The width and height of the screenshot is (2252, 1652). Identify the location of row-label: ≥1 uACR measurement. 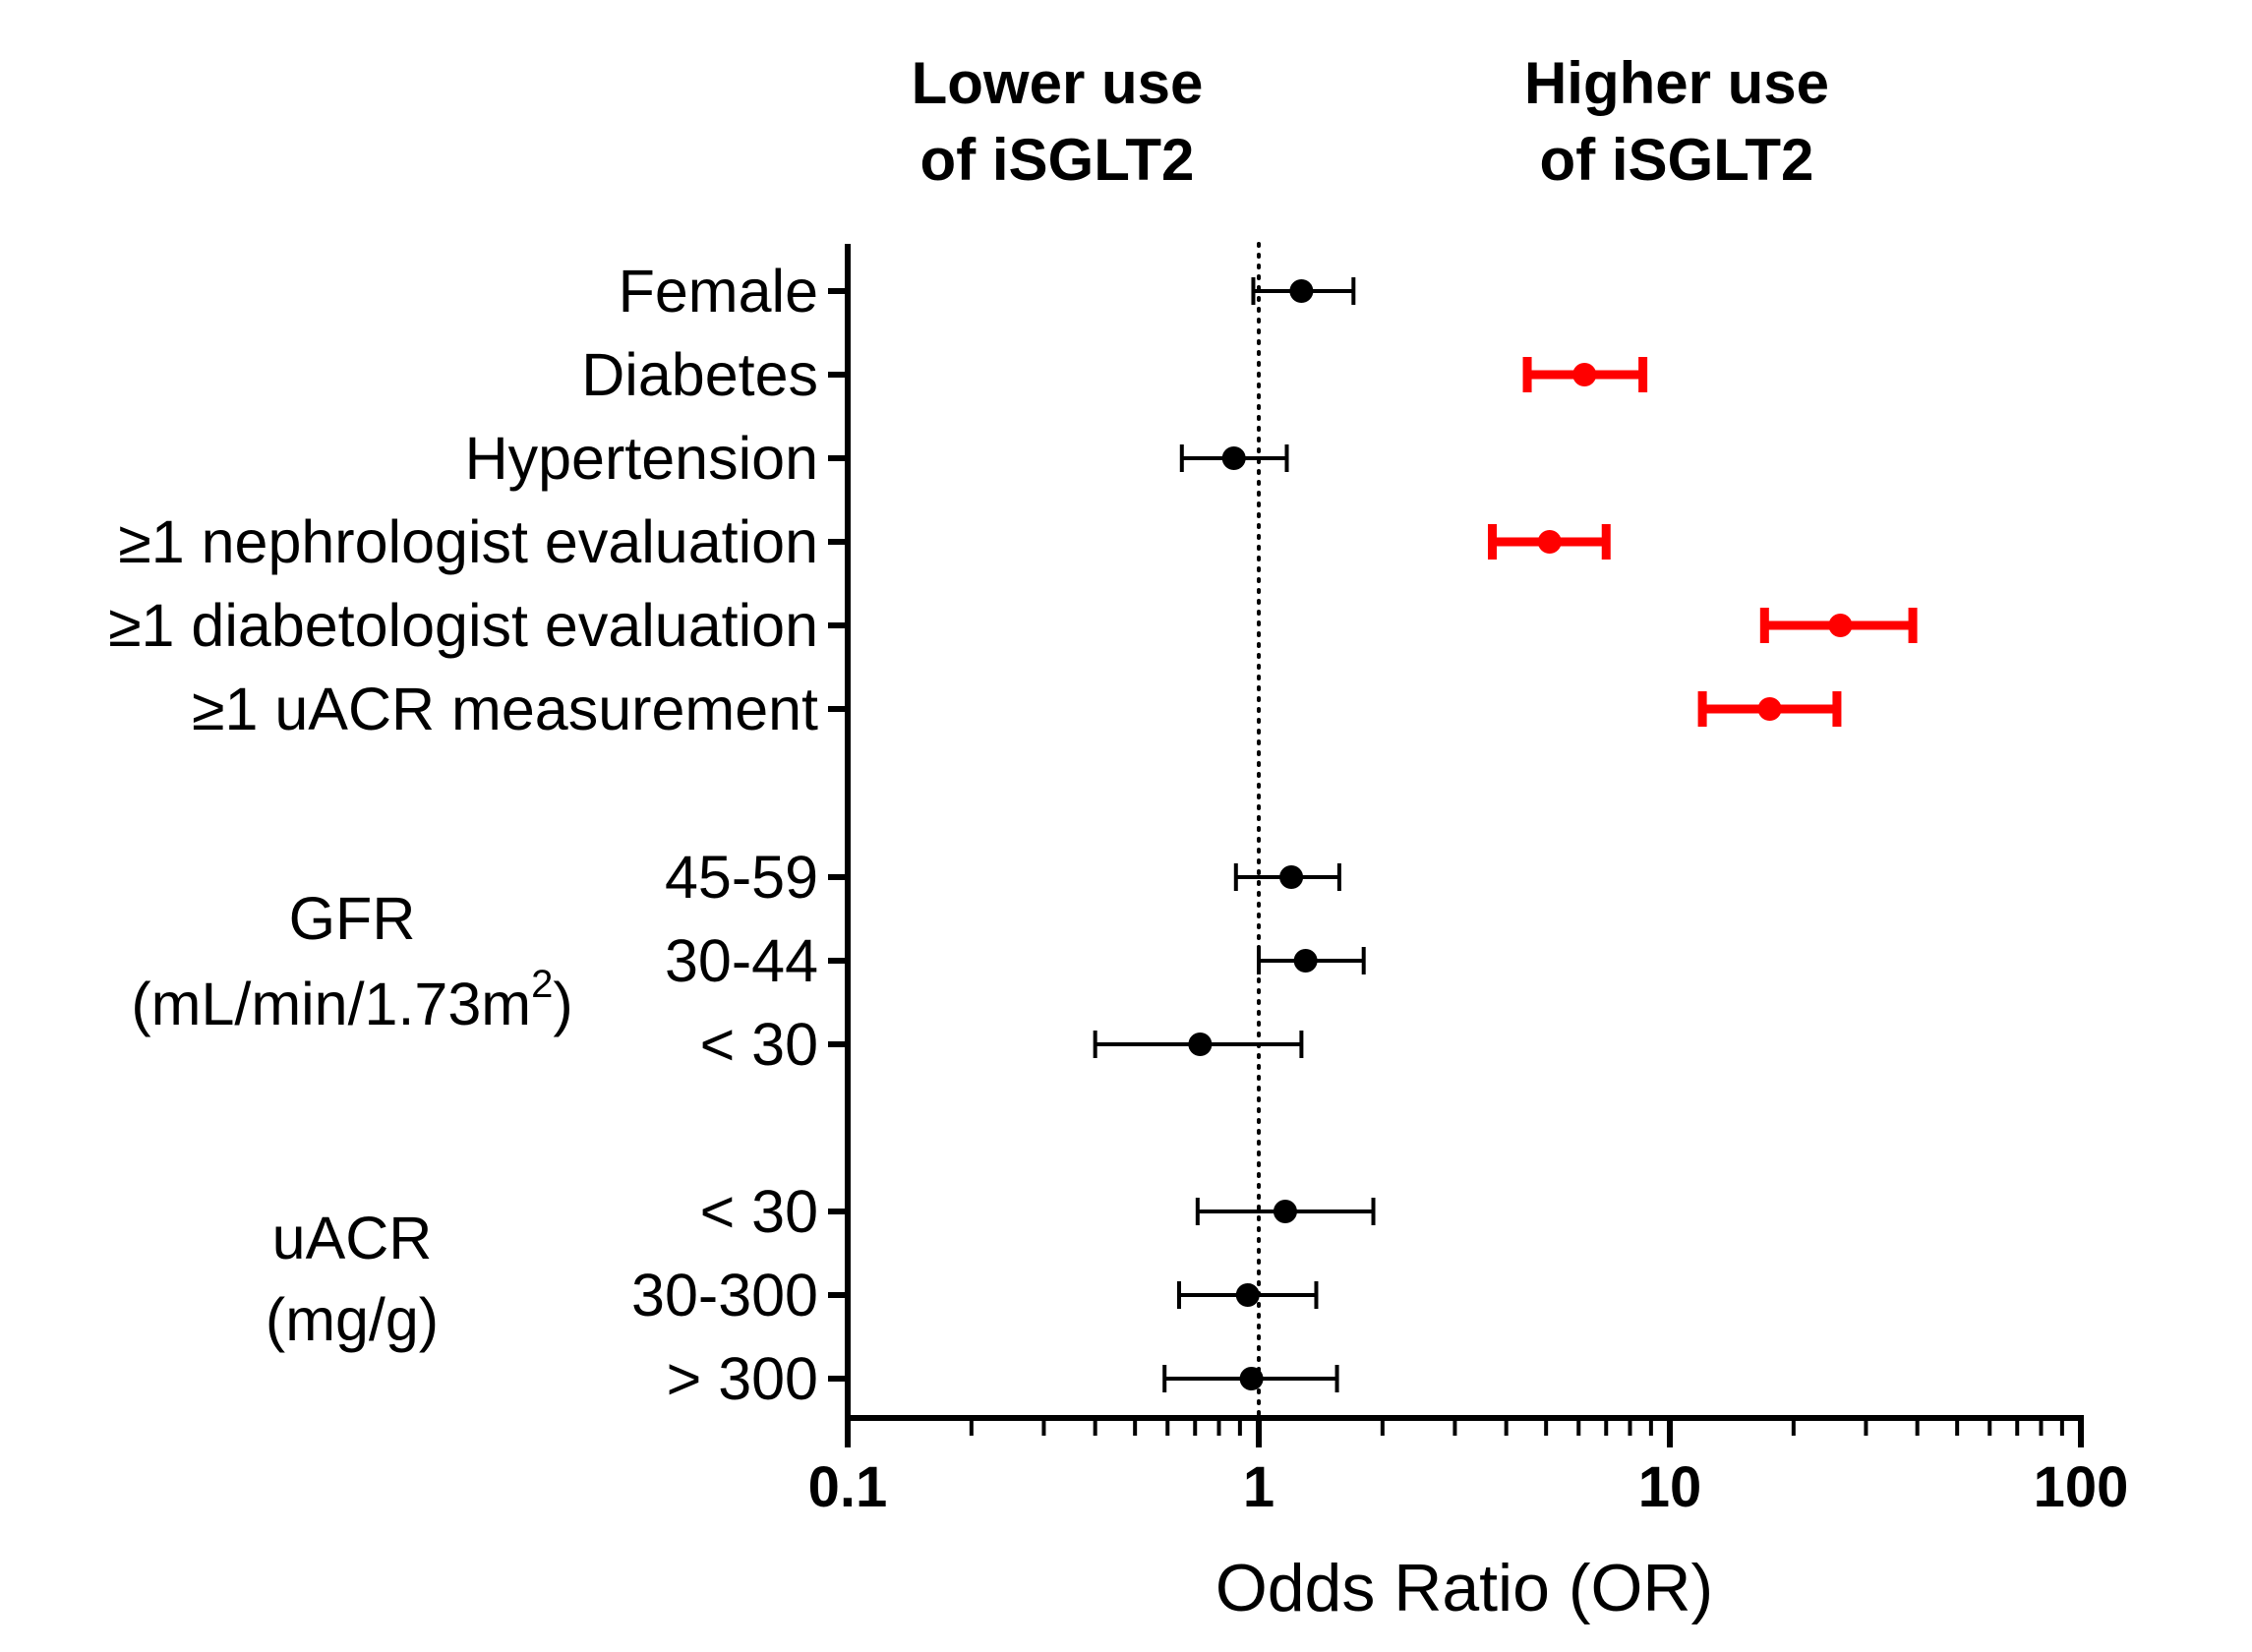
(505, 709).